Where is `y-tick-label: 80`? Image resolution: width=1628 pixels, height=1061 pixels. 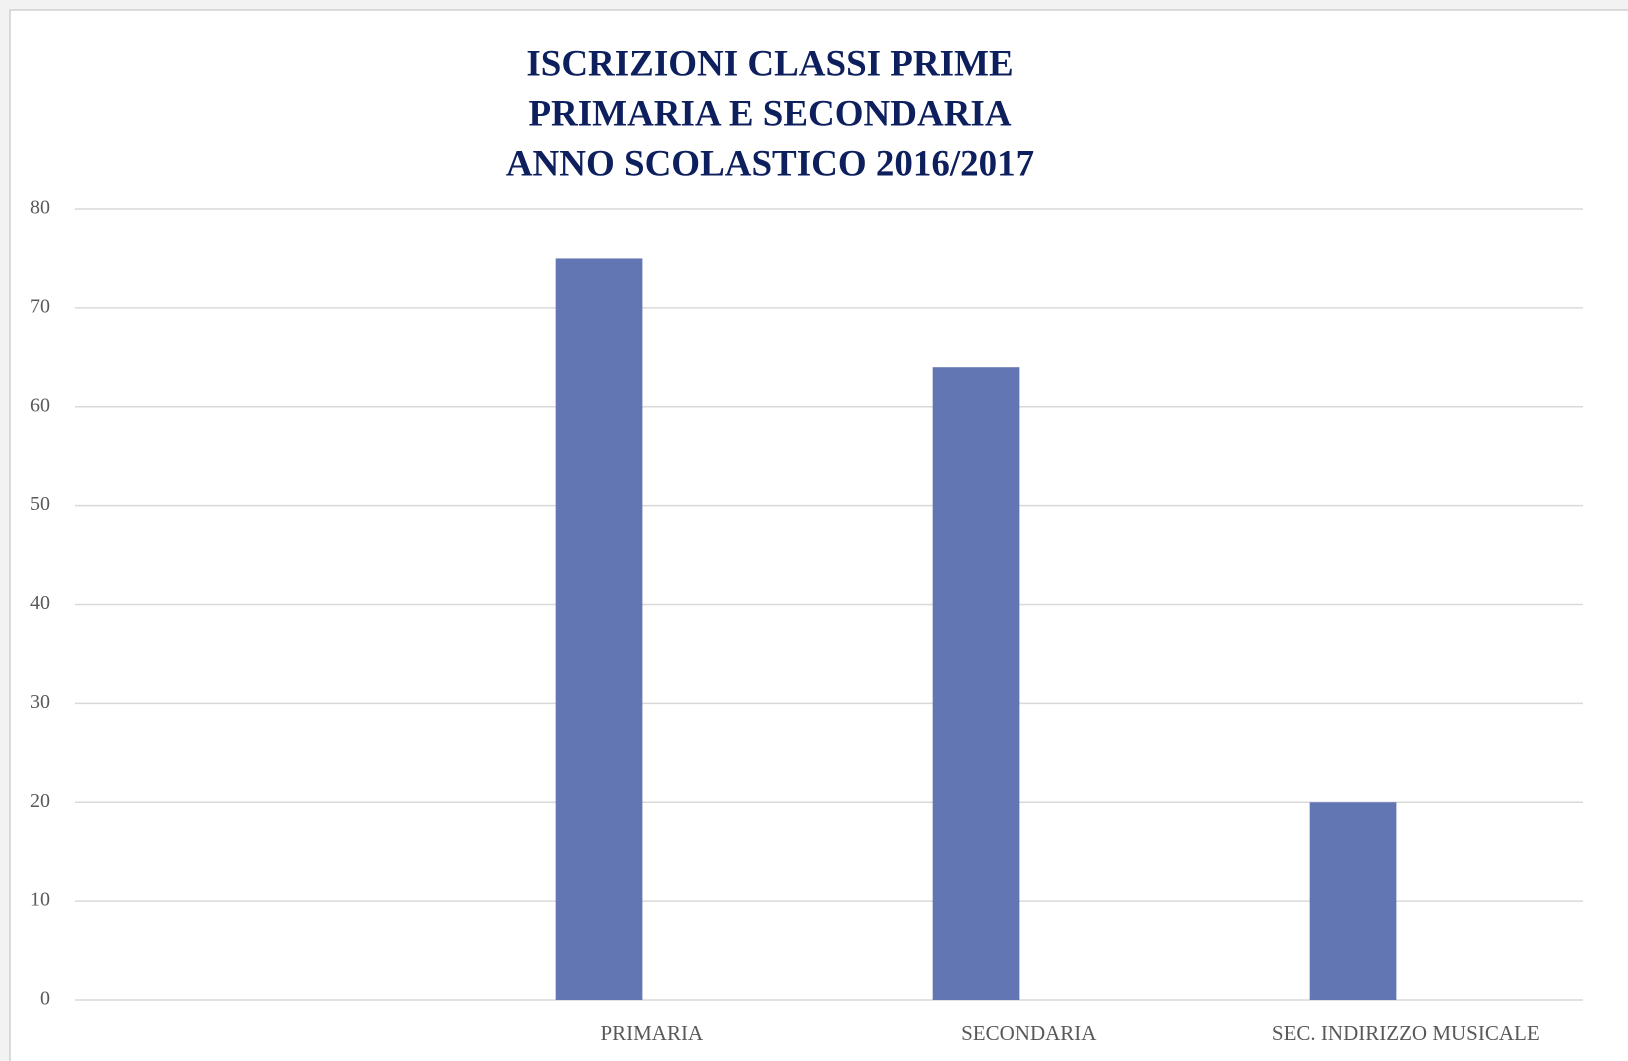
y-tick-label: 80 is located at coordinates (40, 208).